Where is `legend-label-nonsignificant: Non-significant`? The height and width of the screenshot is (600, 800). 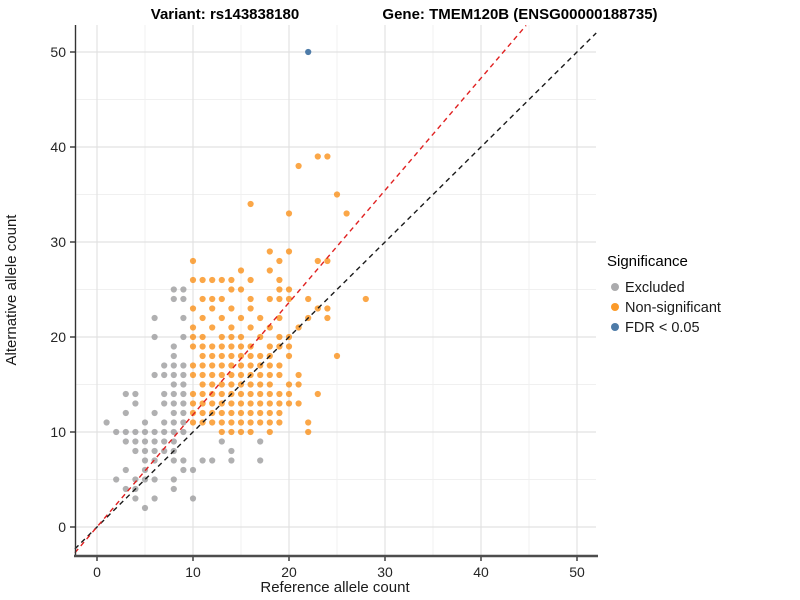
legend-label-nonsignificant: Non-significant is located at coordinates (673, 308).